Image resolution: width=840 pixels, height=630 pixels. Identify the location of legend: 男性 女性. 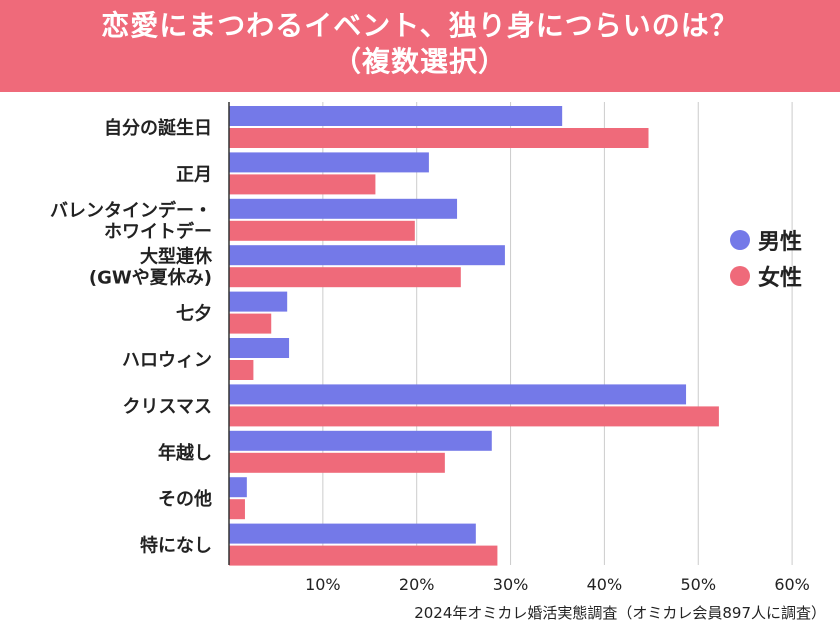
(766, 258).